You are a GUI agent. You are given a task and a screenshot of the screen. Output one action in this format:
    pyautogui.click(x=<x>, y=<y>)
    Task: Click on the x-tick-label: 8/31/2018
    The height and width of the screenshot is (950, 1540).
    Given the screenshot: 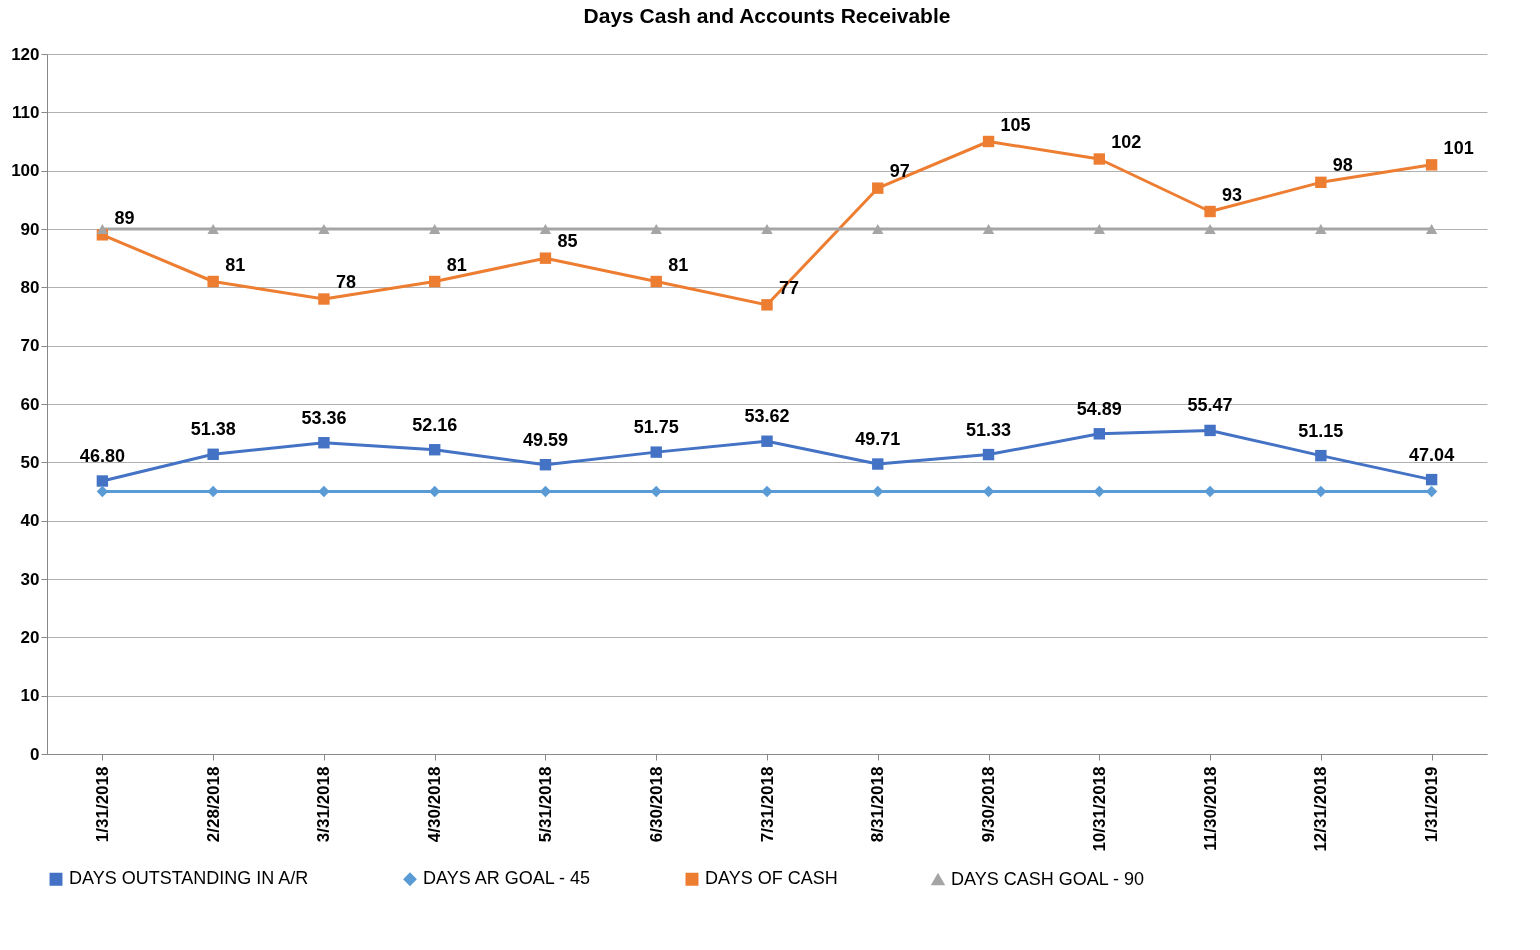 What is the action you would take?
    pyautogui.click(x=878, y=804)
    